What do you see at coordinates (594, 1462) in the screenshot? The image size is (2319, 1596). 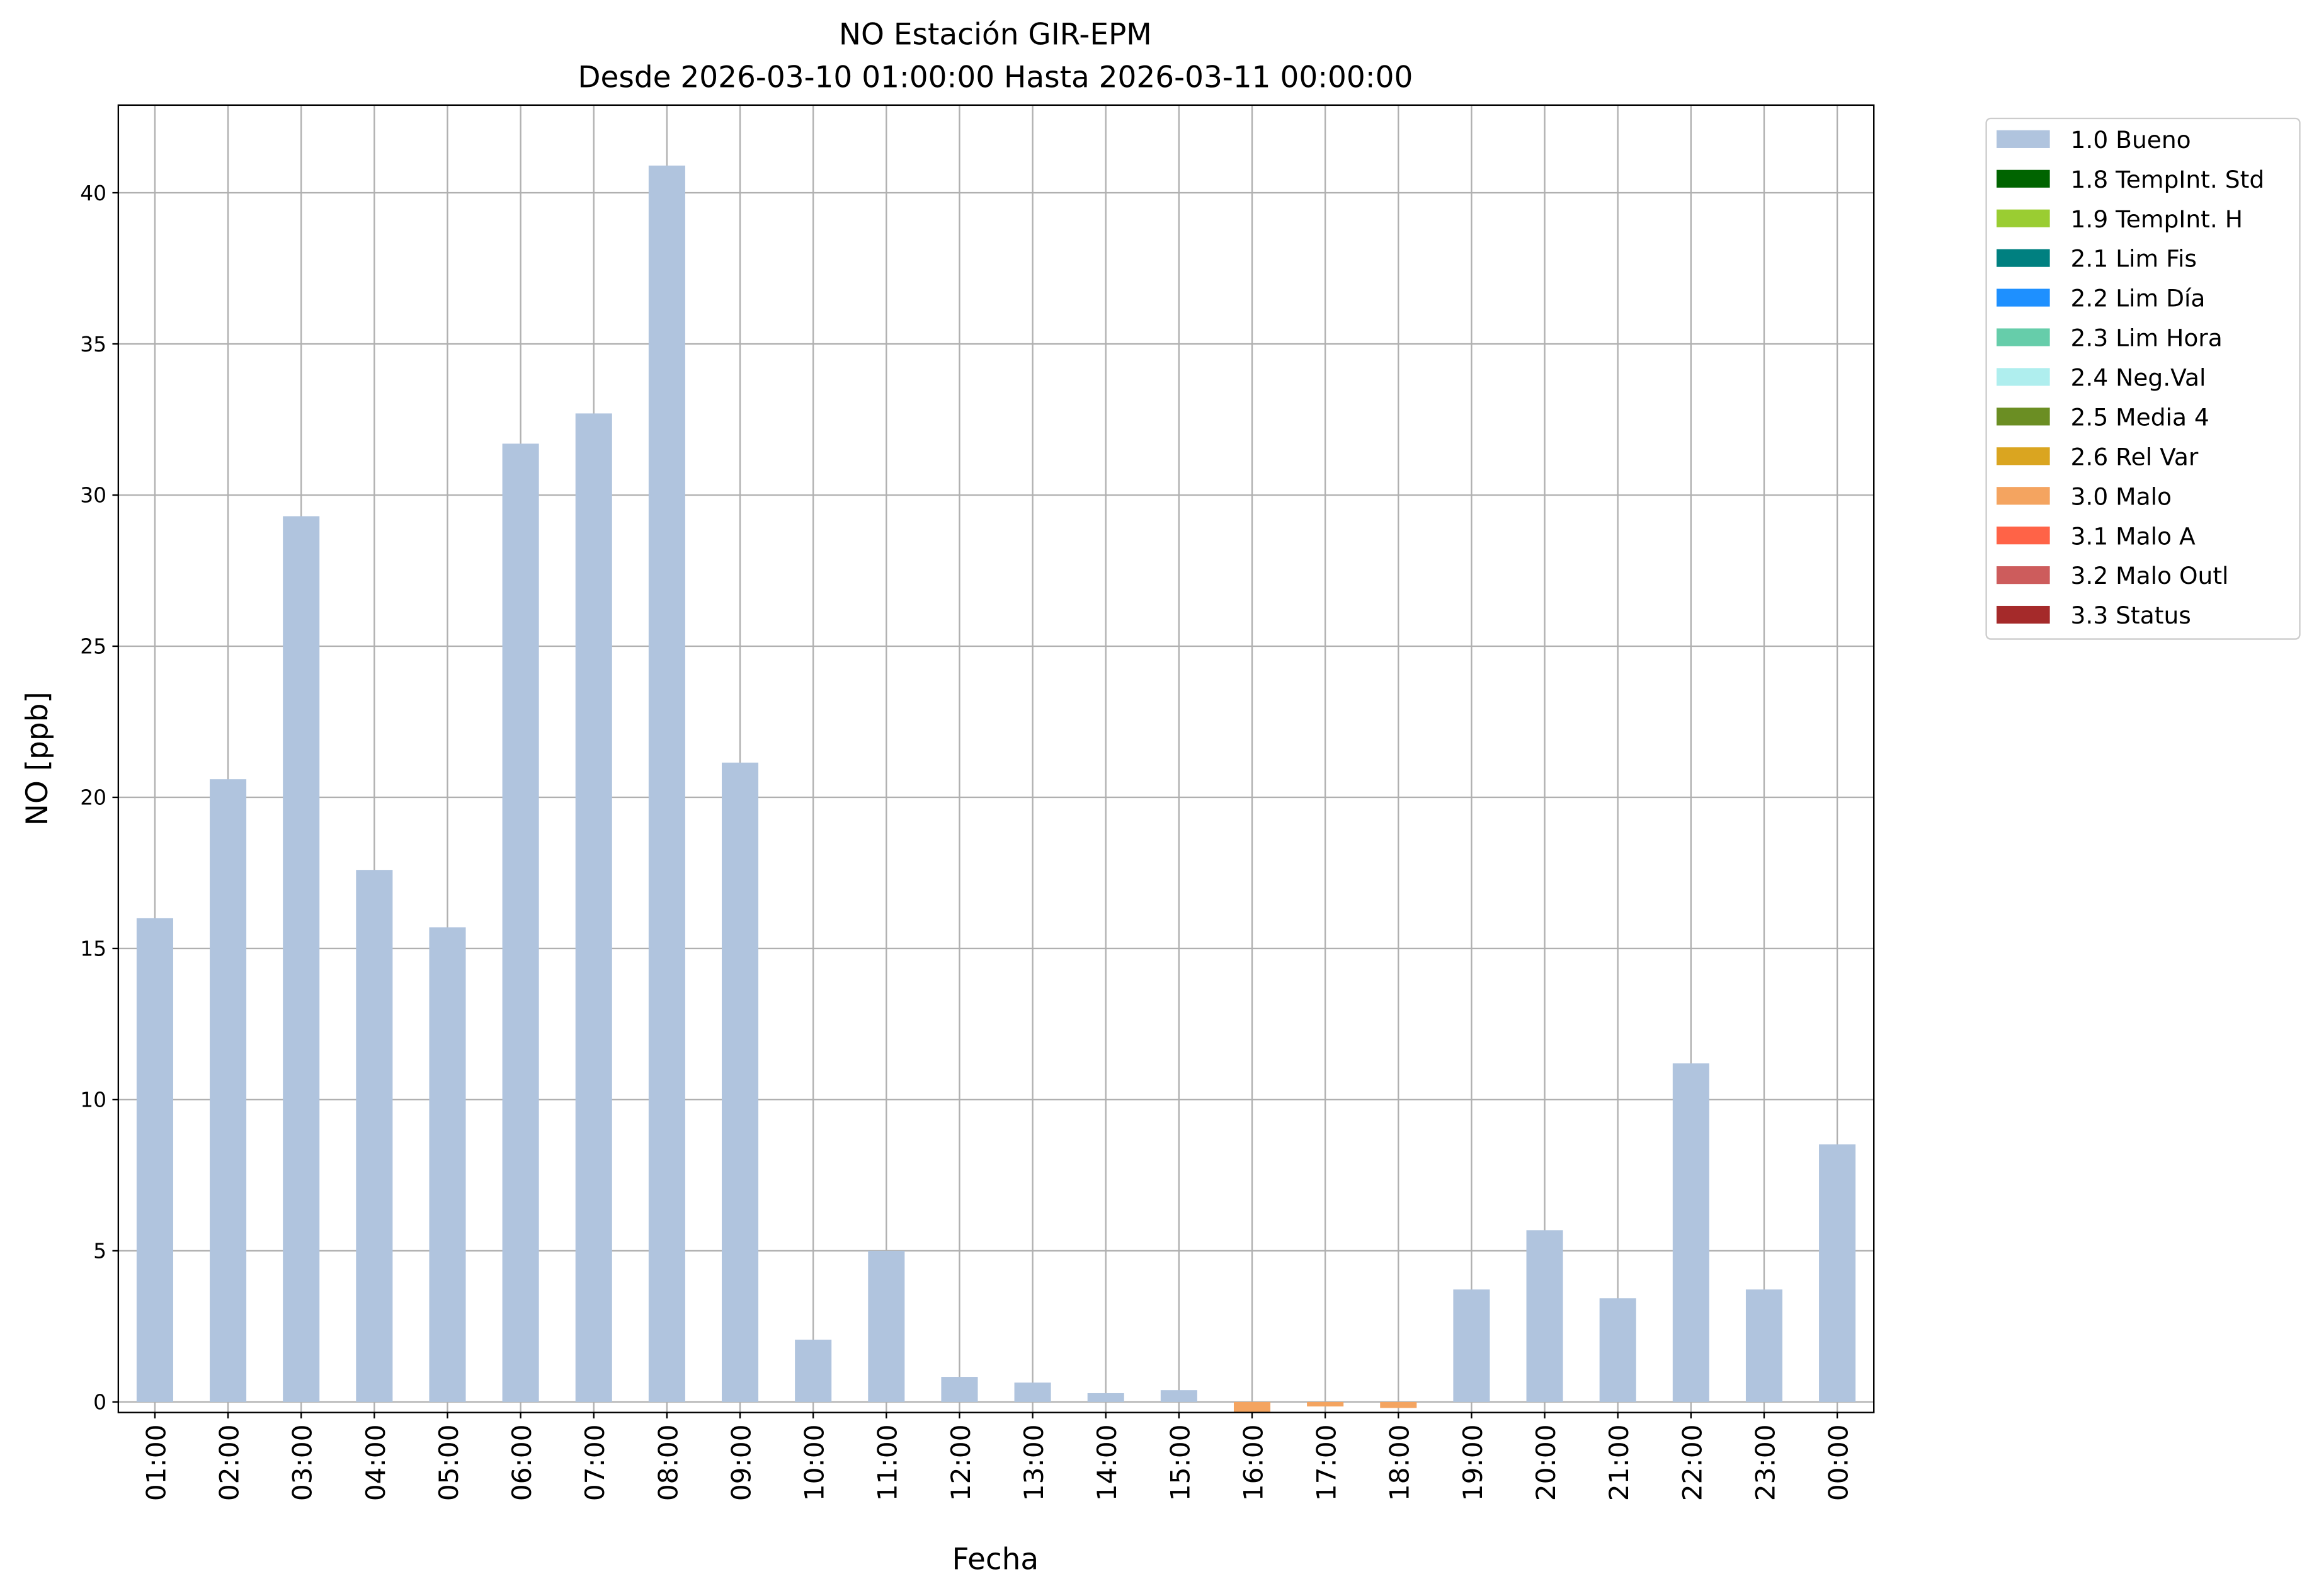 I see `x-tick-label: 07:00` at bounding box center [594, 1462].